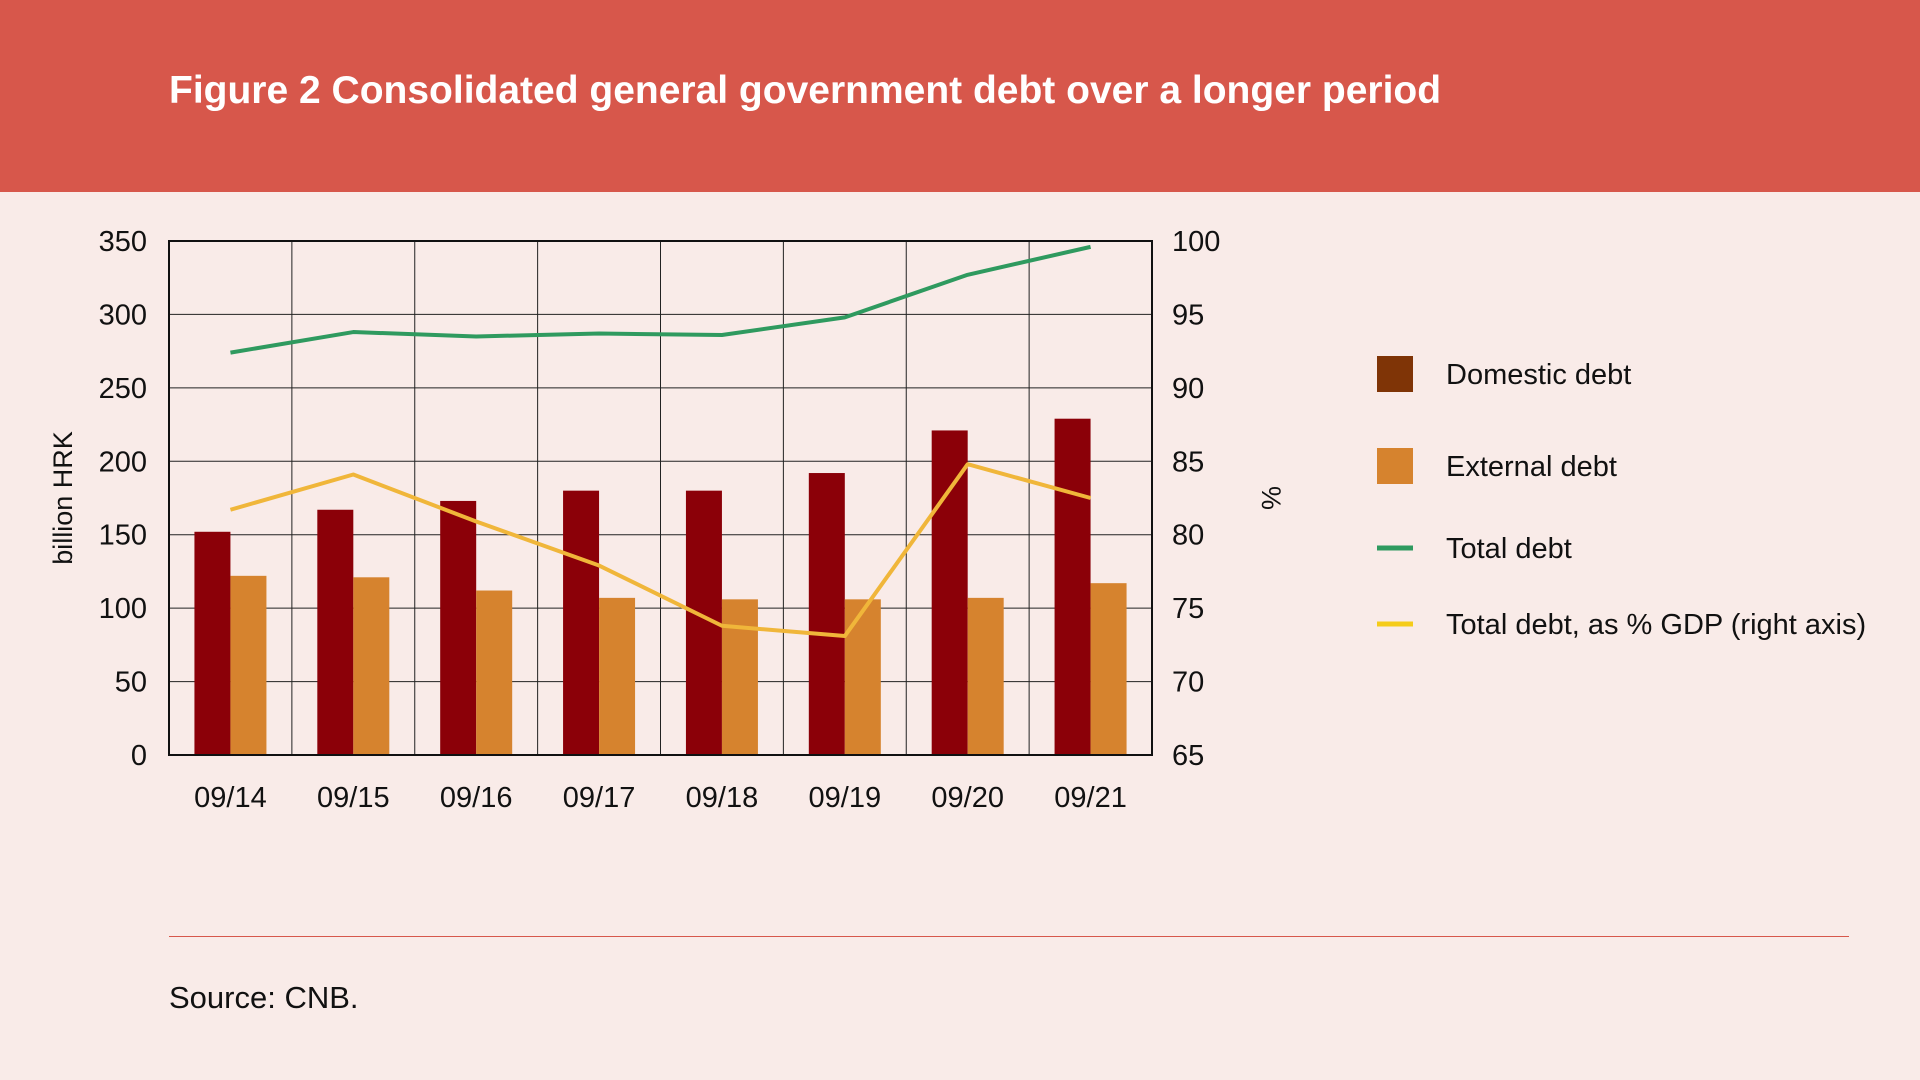  Describe the element at coordinates (1196, 242) in the screenshot. I see `y2-tick-label: 100` at that location.